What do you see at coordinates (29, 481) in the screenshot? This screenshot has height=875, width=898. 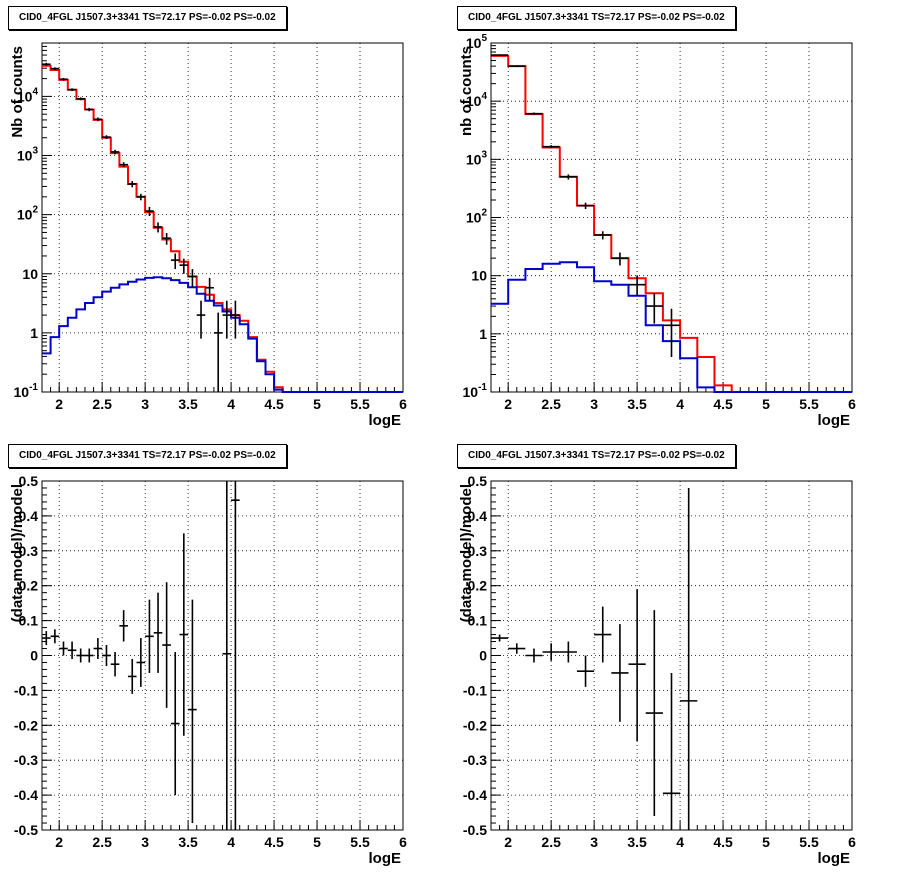 I see `y-tick-label: 0.5` at bounding box center [29, 481].